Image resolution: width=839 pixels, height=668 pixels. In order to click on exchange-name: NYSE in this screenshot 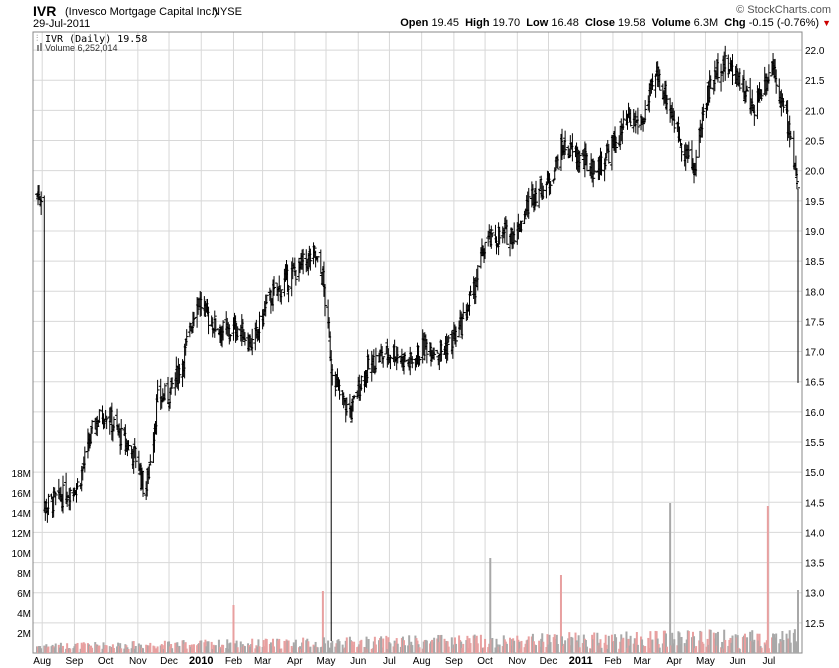, I will do `click(227, 12)`.